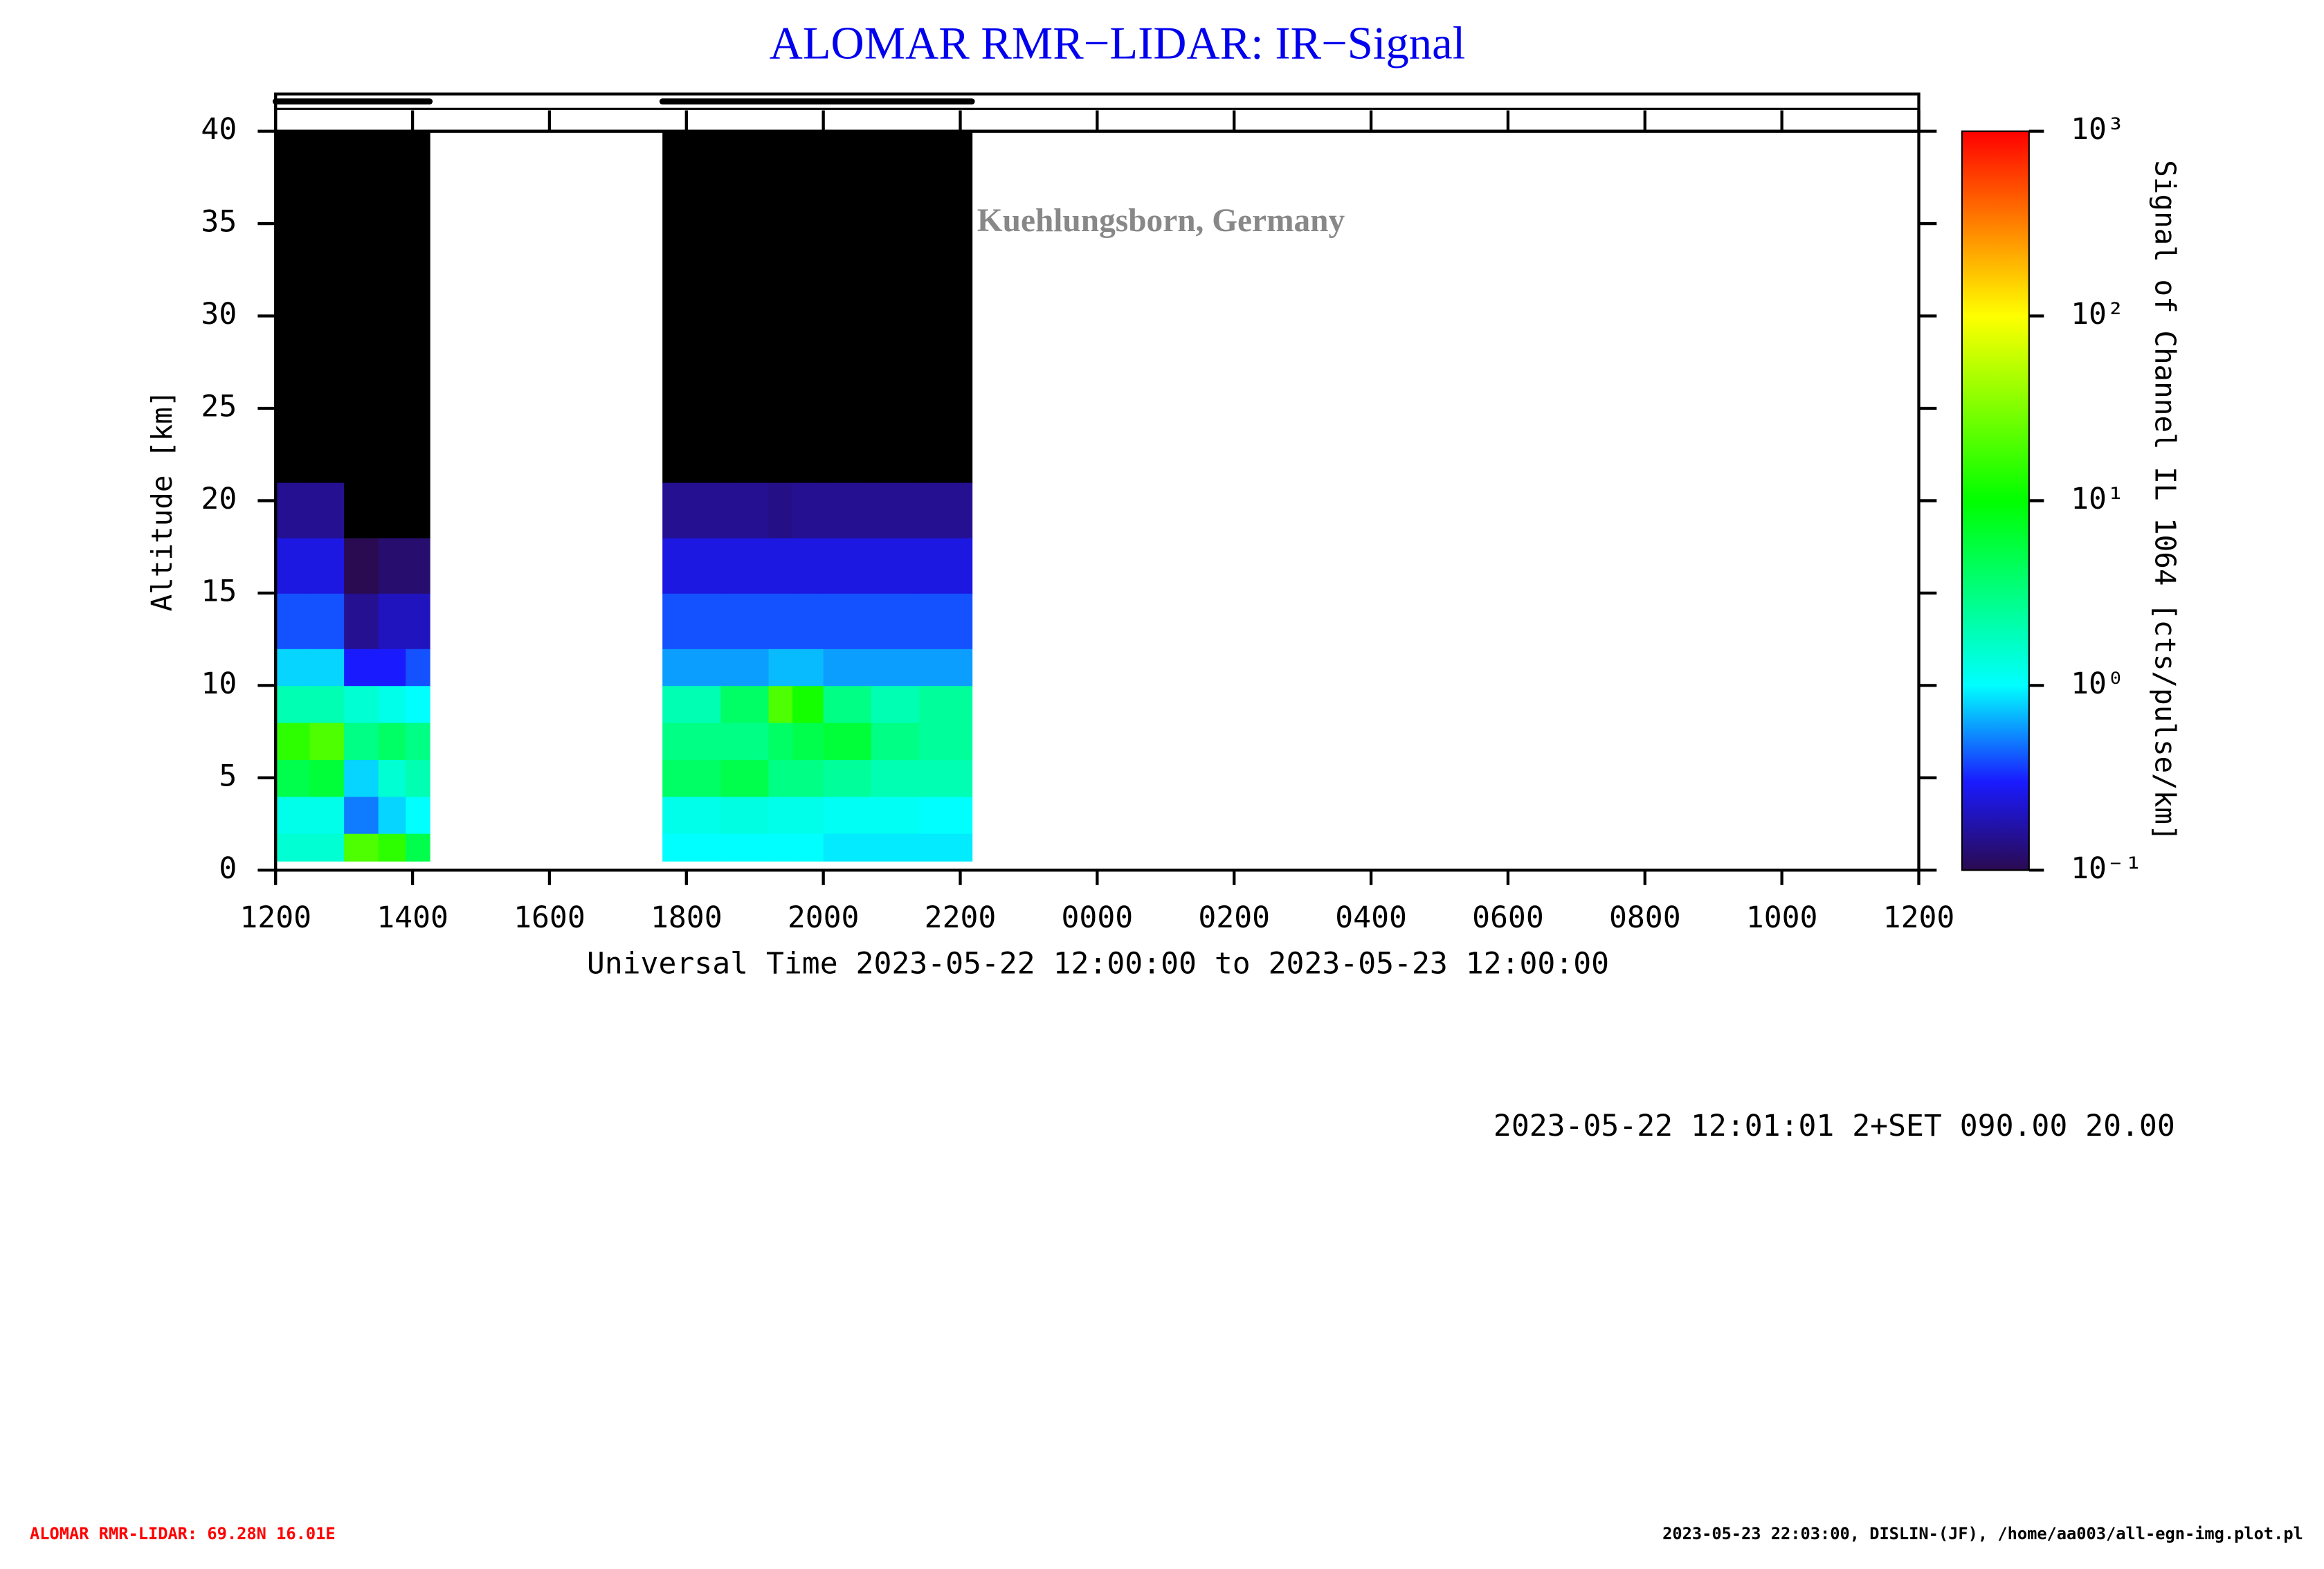 Image resolution: width=2324 pixels, height=1569 pixels. Describe the element at coordinates (2107, 868) in the screenshot. I see `colorbar-tick-label: 10⁻¹` at that location.